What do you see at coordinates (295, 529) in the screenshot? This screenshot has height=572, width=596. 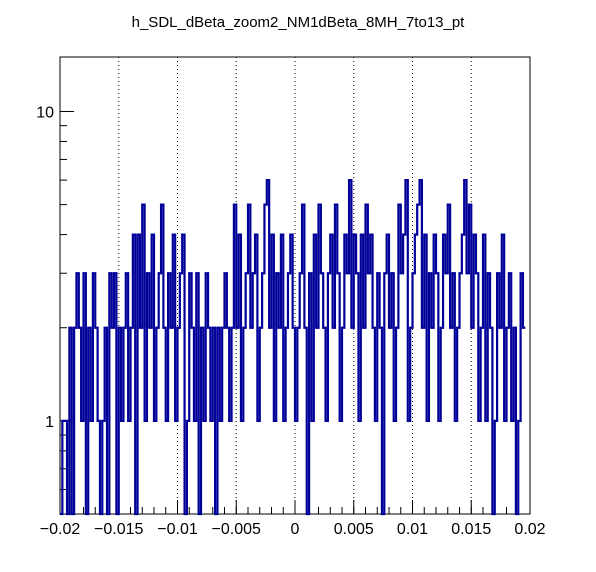 I see `x-tick-label: 0` at bounding box center [295, 529].